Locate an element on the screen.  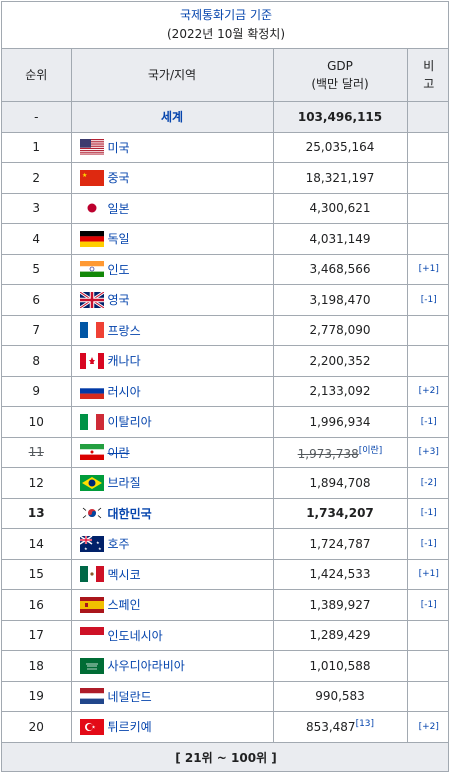
rank-cell: 2 is located at coordinates (37, 178).